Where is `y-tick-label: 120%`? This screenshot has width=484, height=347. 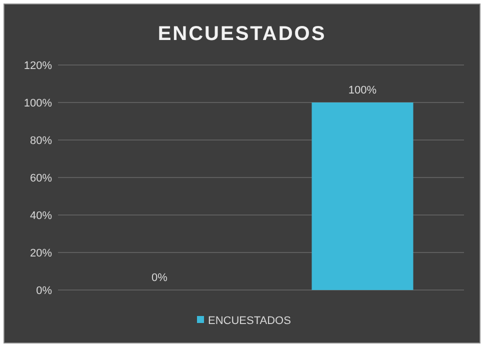 y-tick-label: 120% is located at coordinates (38, 66).